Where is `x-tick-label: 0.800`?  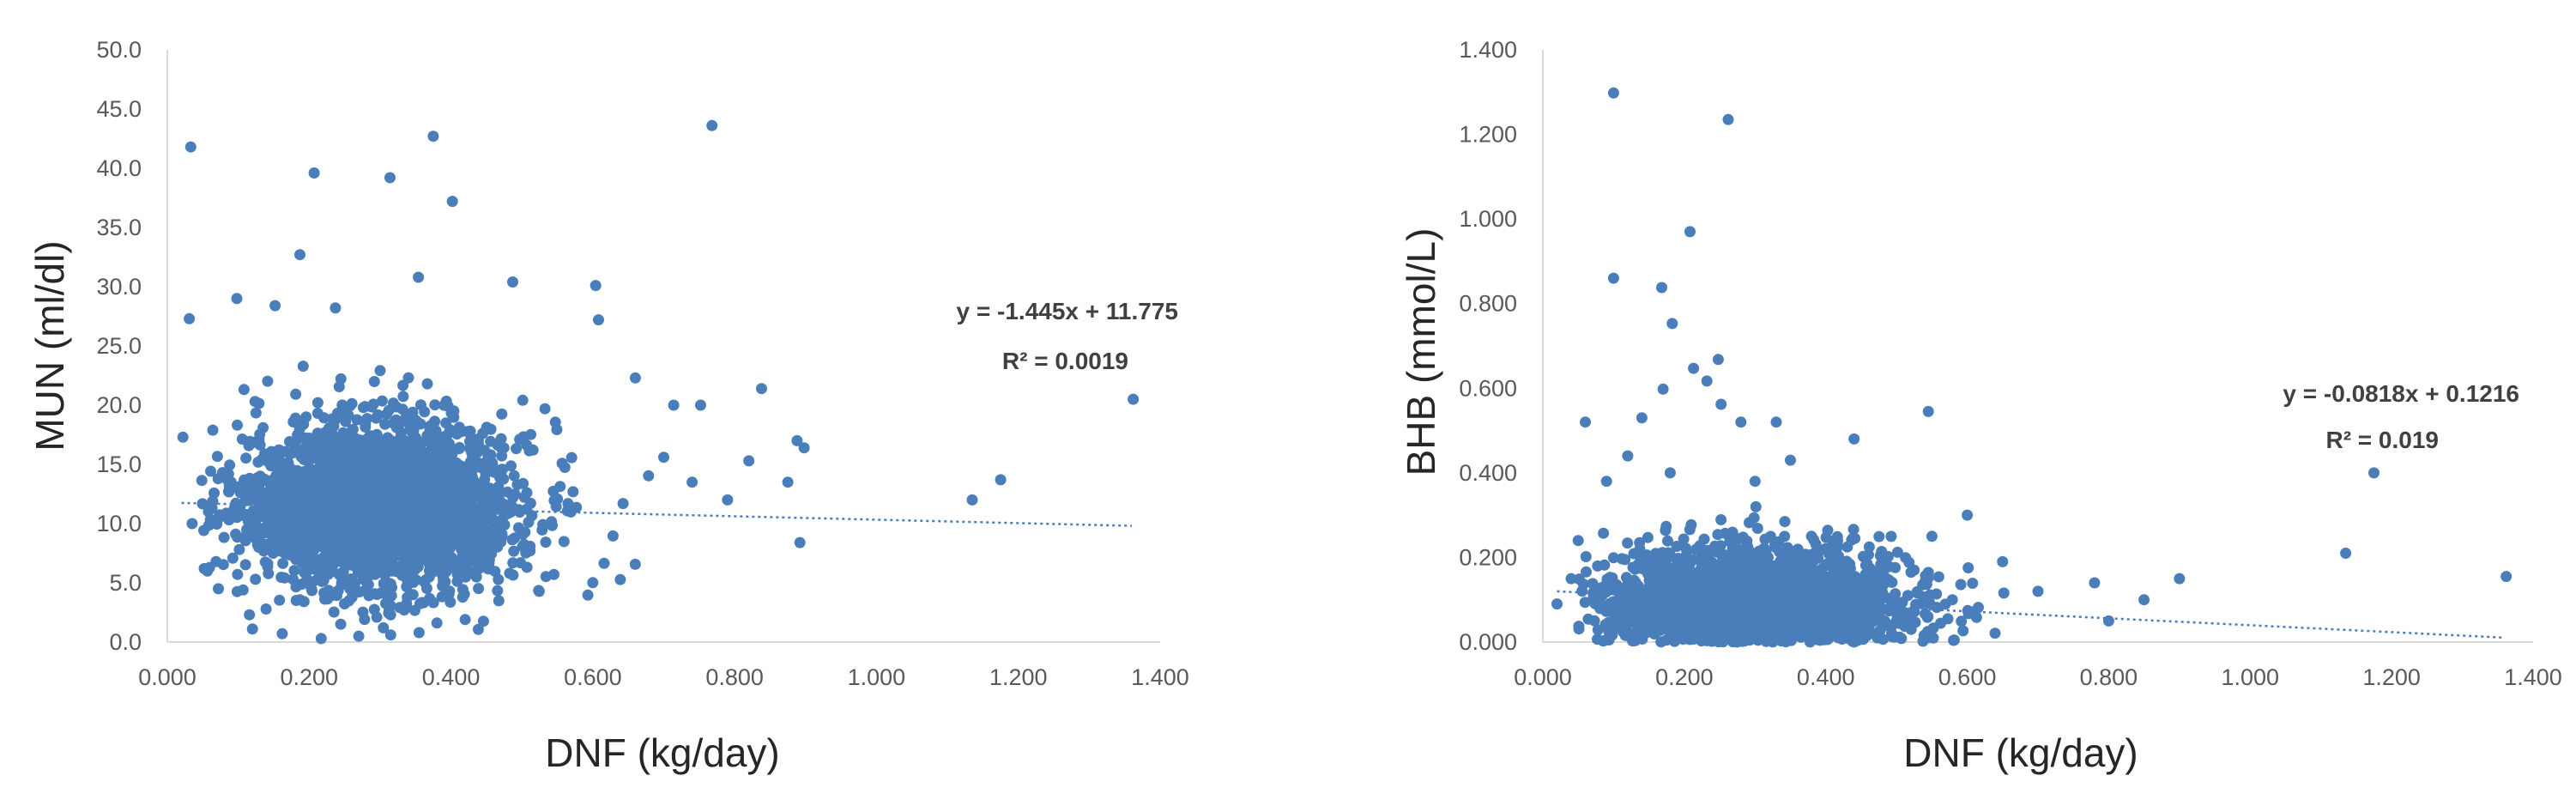
x-tick-label: 0.800 is located at coordinates (734, 677).